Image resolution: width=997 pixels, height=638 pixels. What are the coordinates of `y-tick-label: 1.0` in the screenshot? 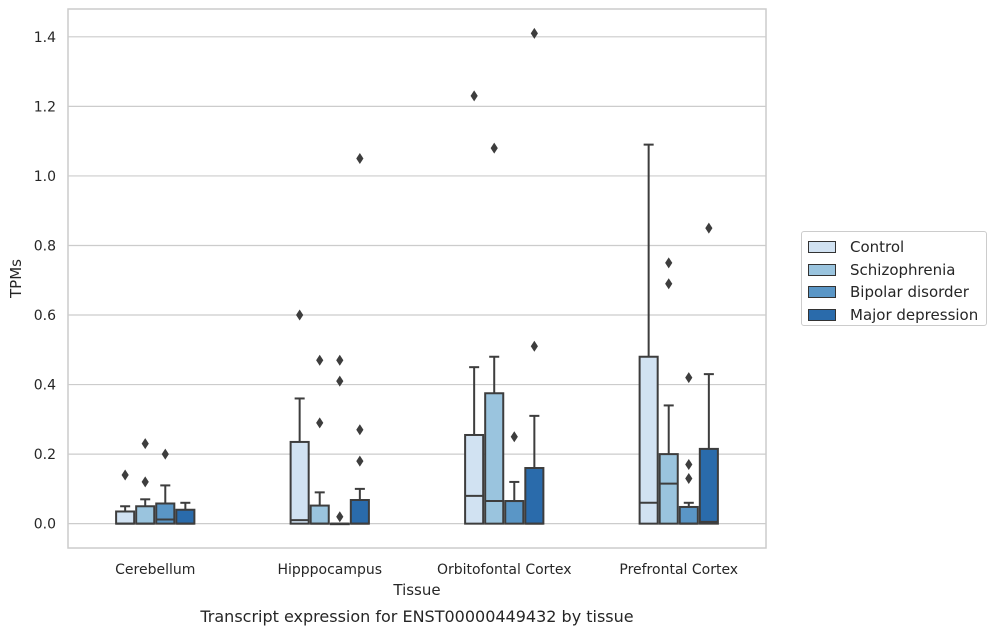 It's located at (45, 177).